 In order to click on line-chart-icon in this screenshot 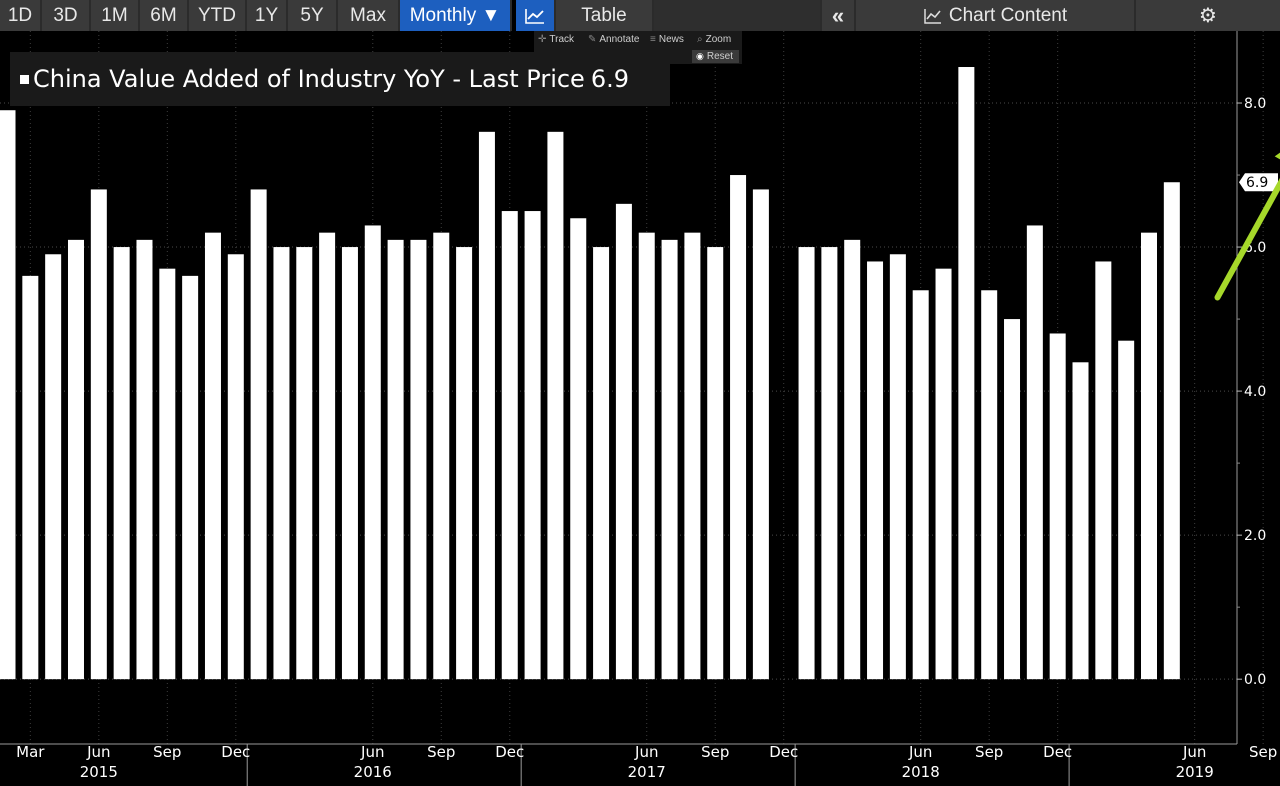, I will do `click(534, 16)`.